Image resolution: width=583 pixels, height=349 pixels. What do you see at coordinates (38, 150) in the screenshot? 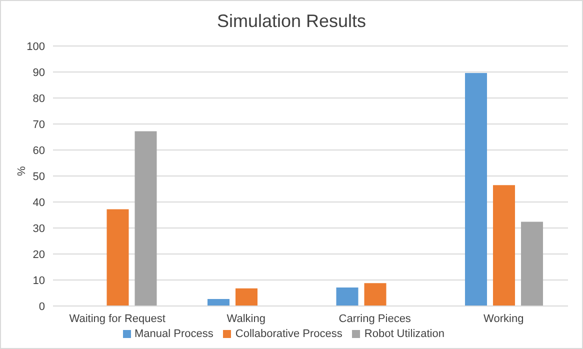
I see `y-tick-label: 60` at bounding box center [38, 150].